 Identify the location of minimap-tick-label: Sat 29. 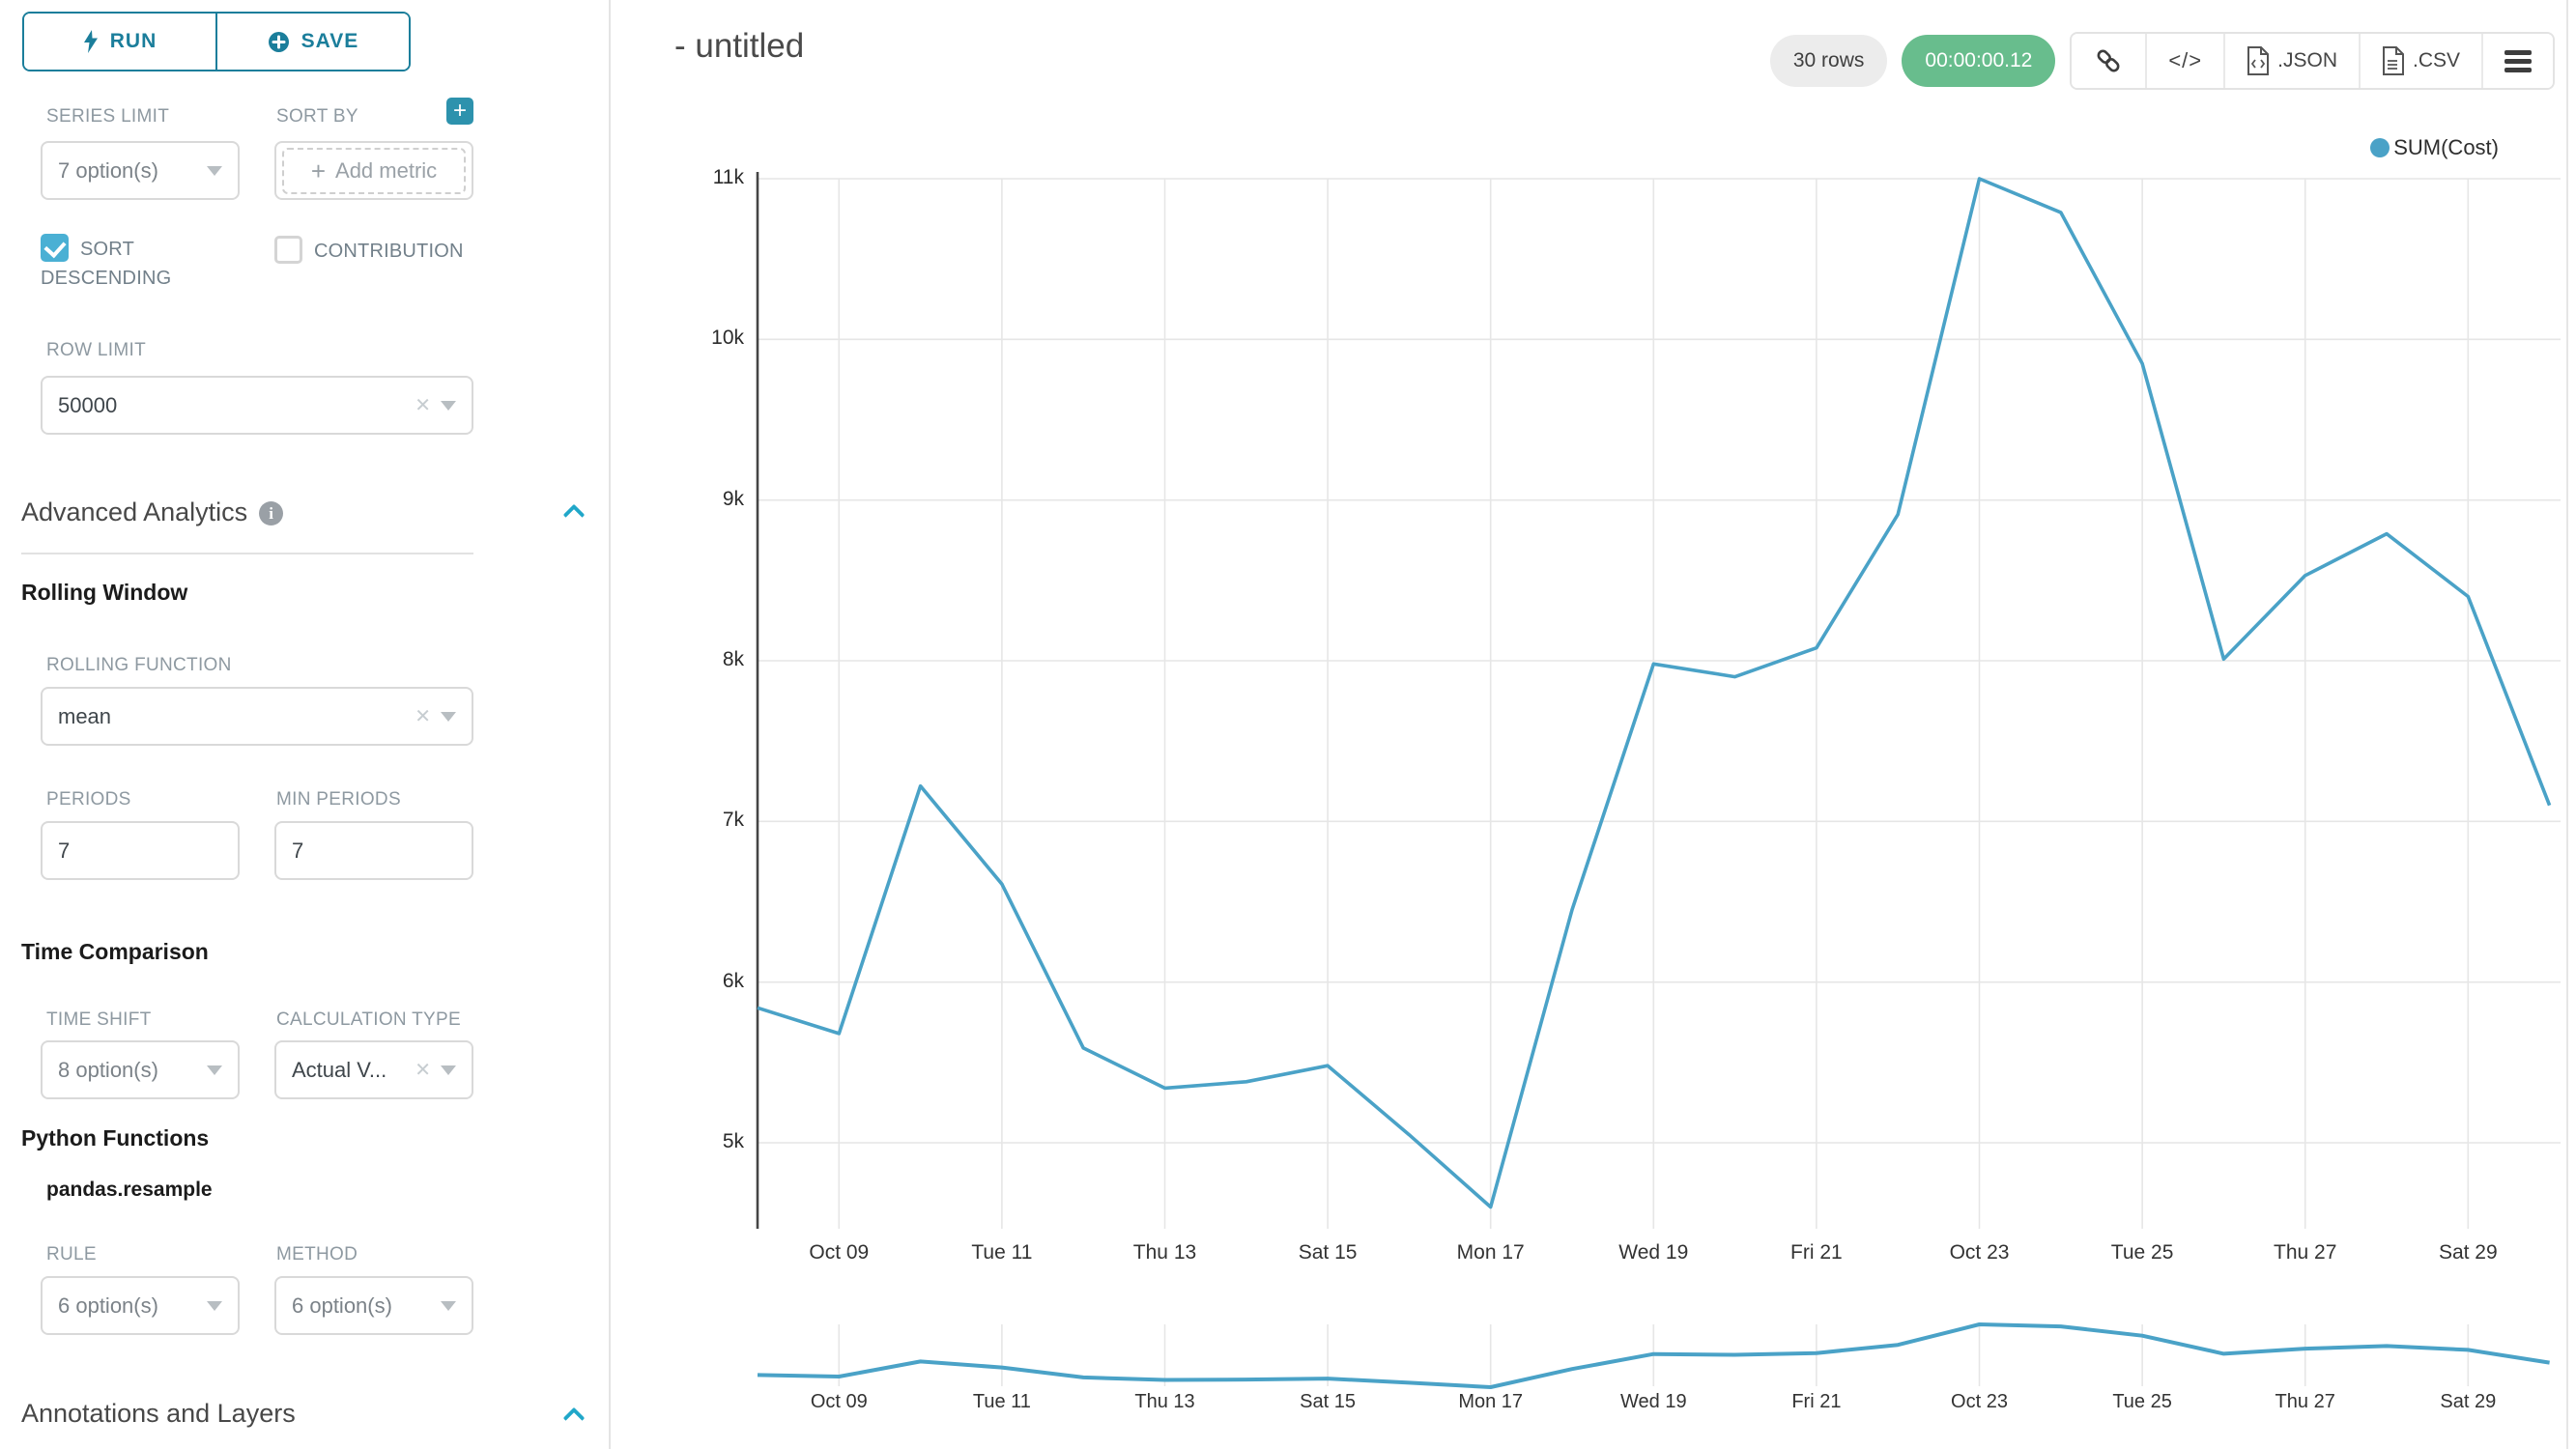
(2469, 1401).